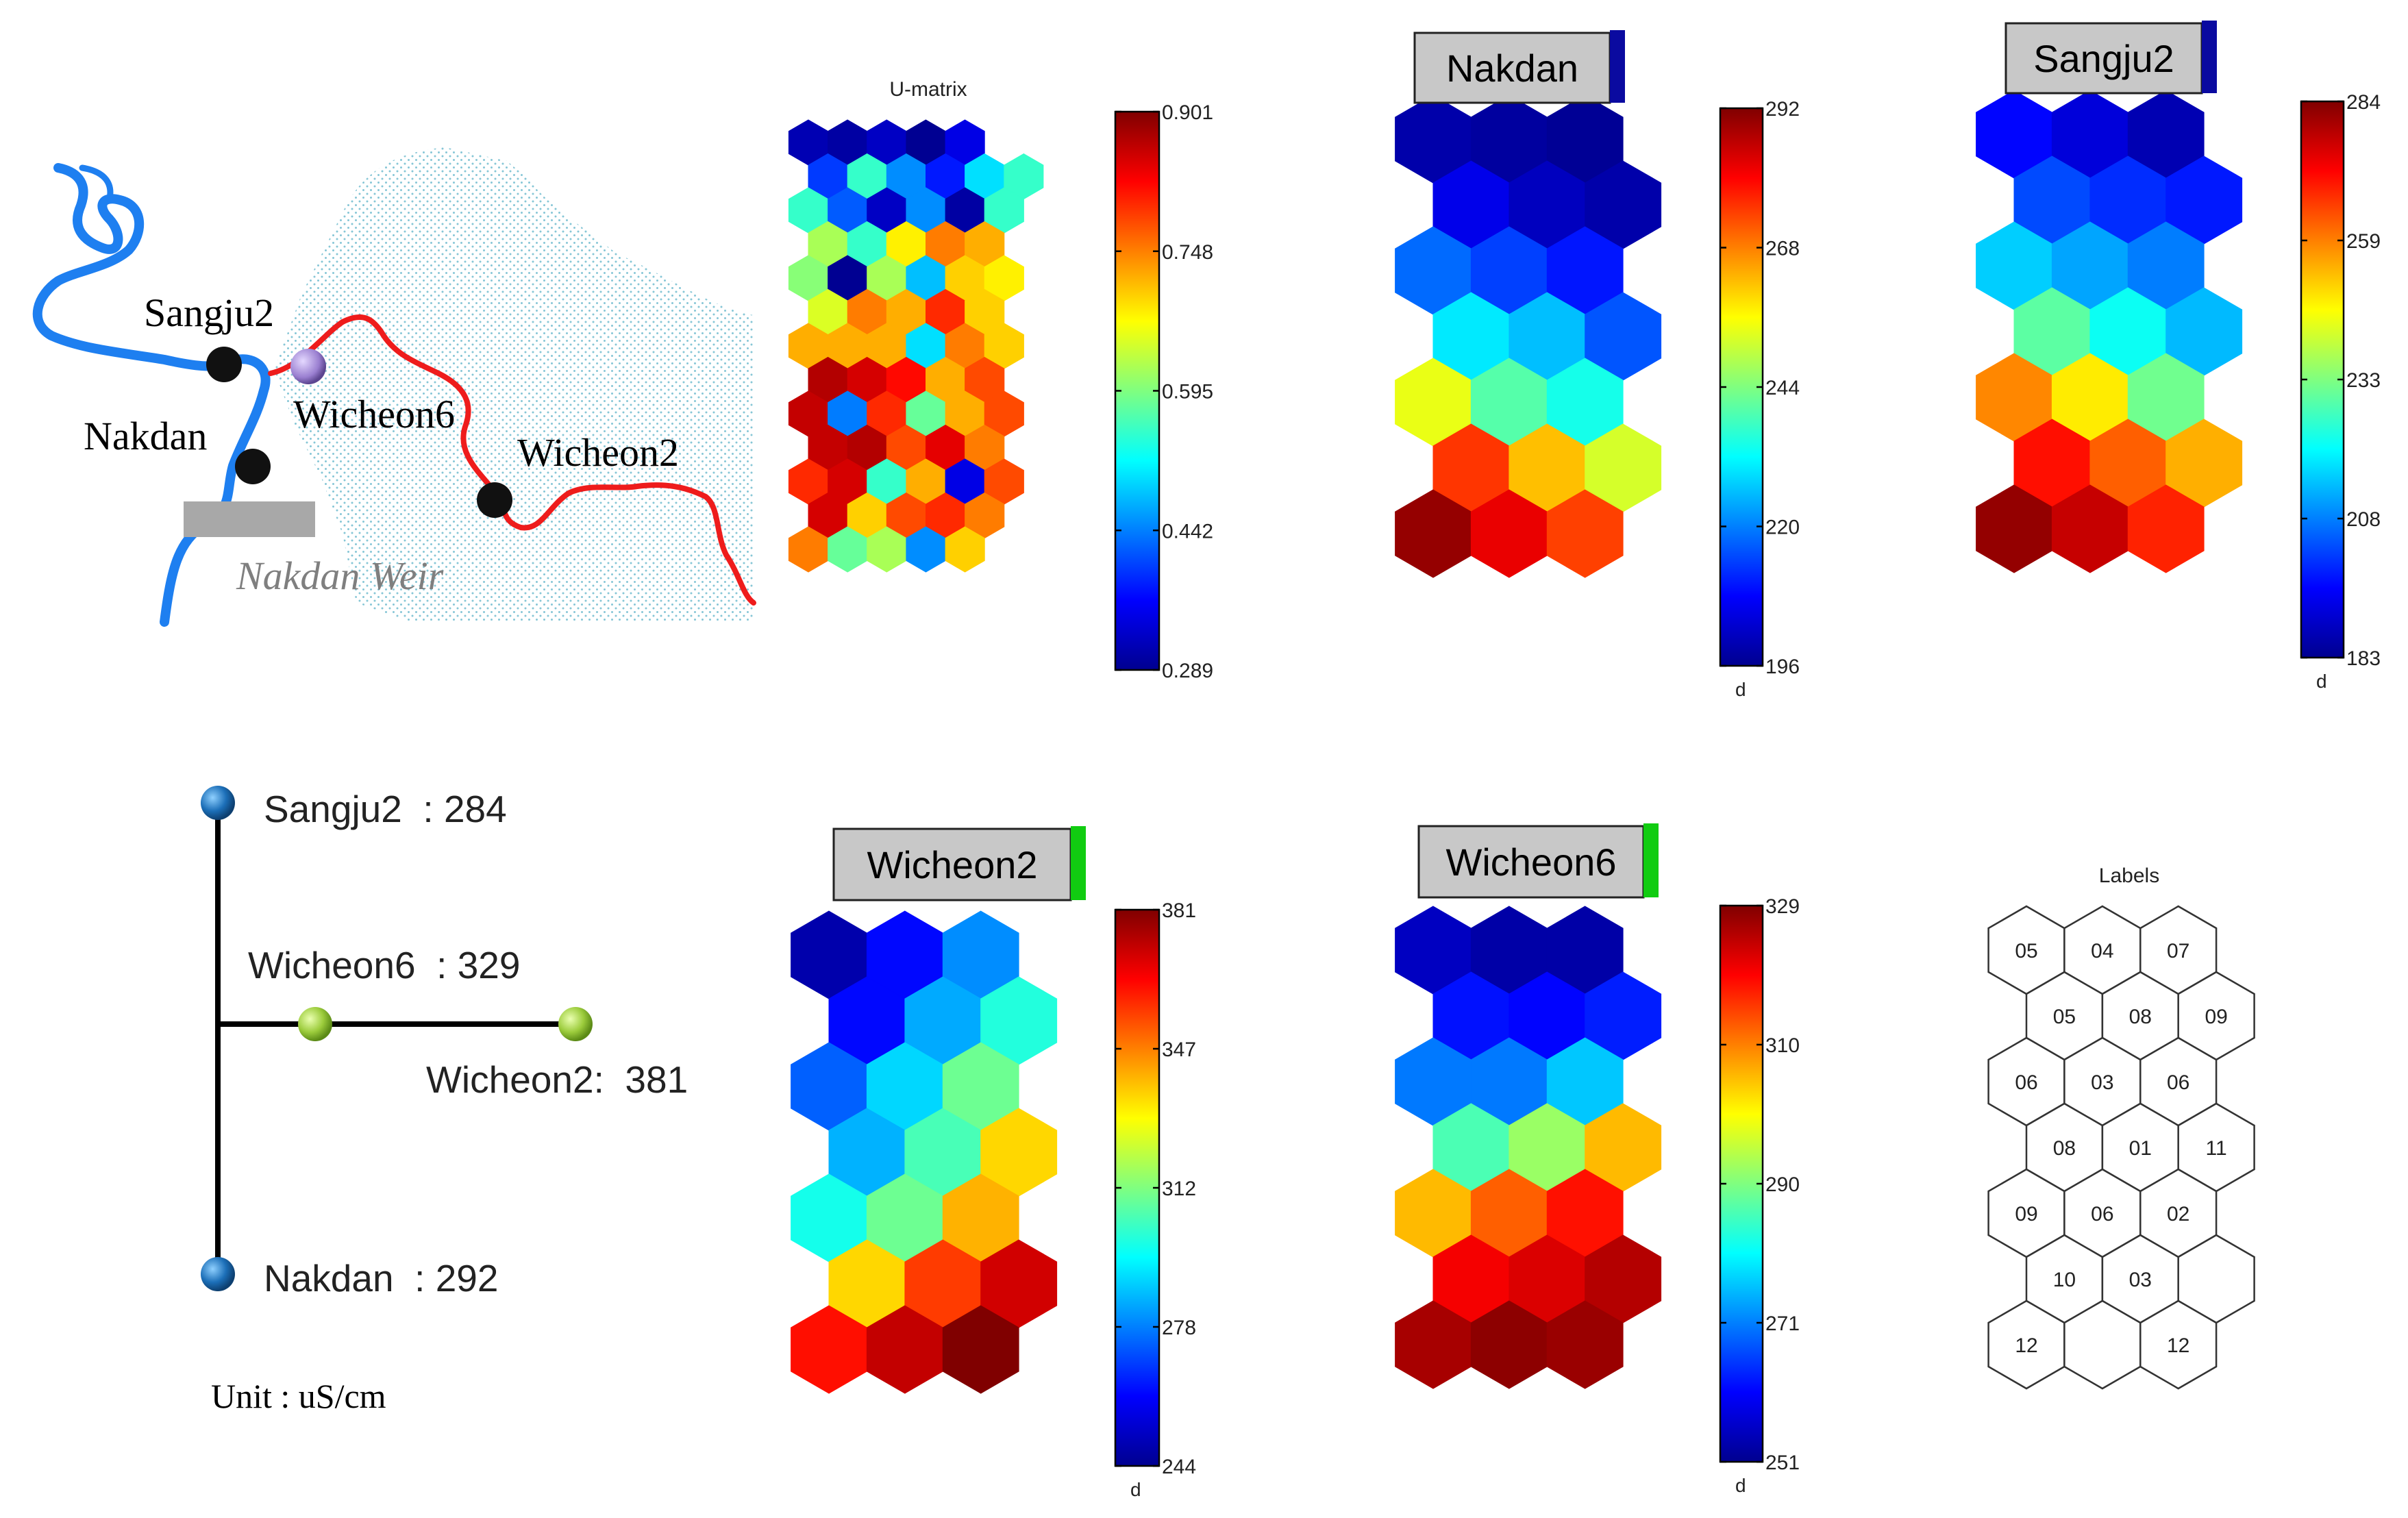 The image size is (2408, 1518). I want to click on map-label-wicheon2: Wicheon2, so click(598, 452).